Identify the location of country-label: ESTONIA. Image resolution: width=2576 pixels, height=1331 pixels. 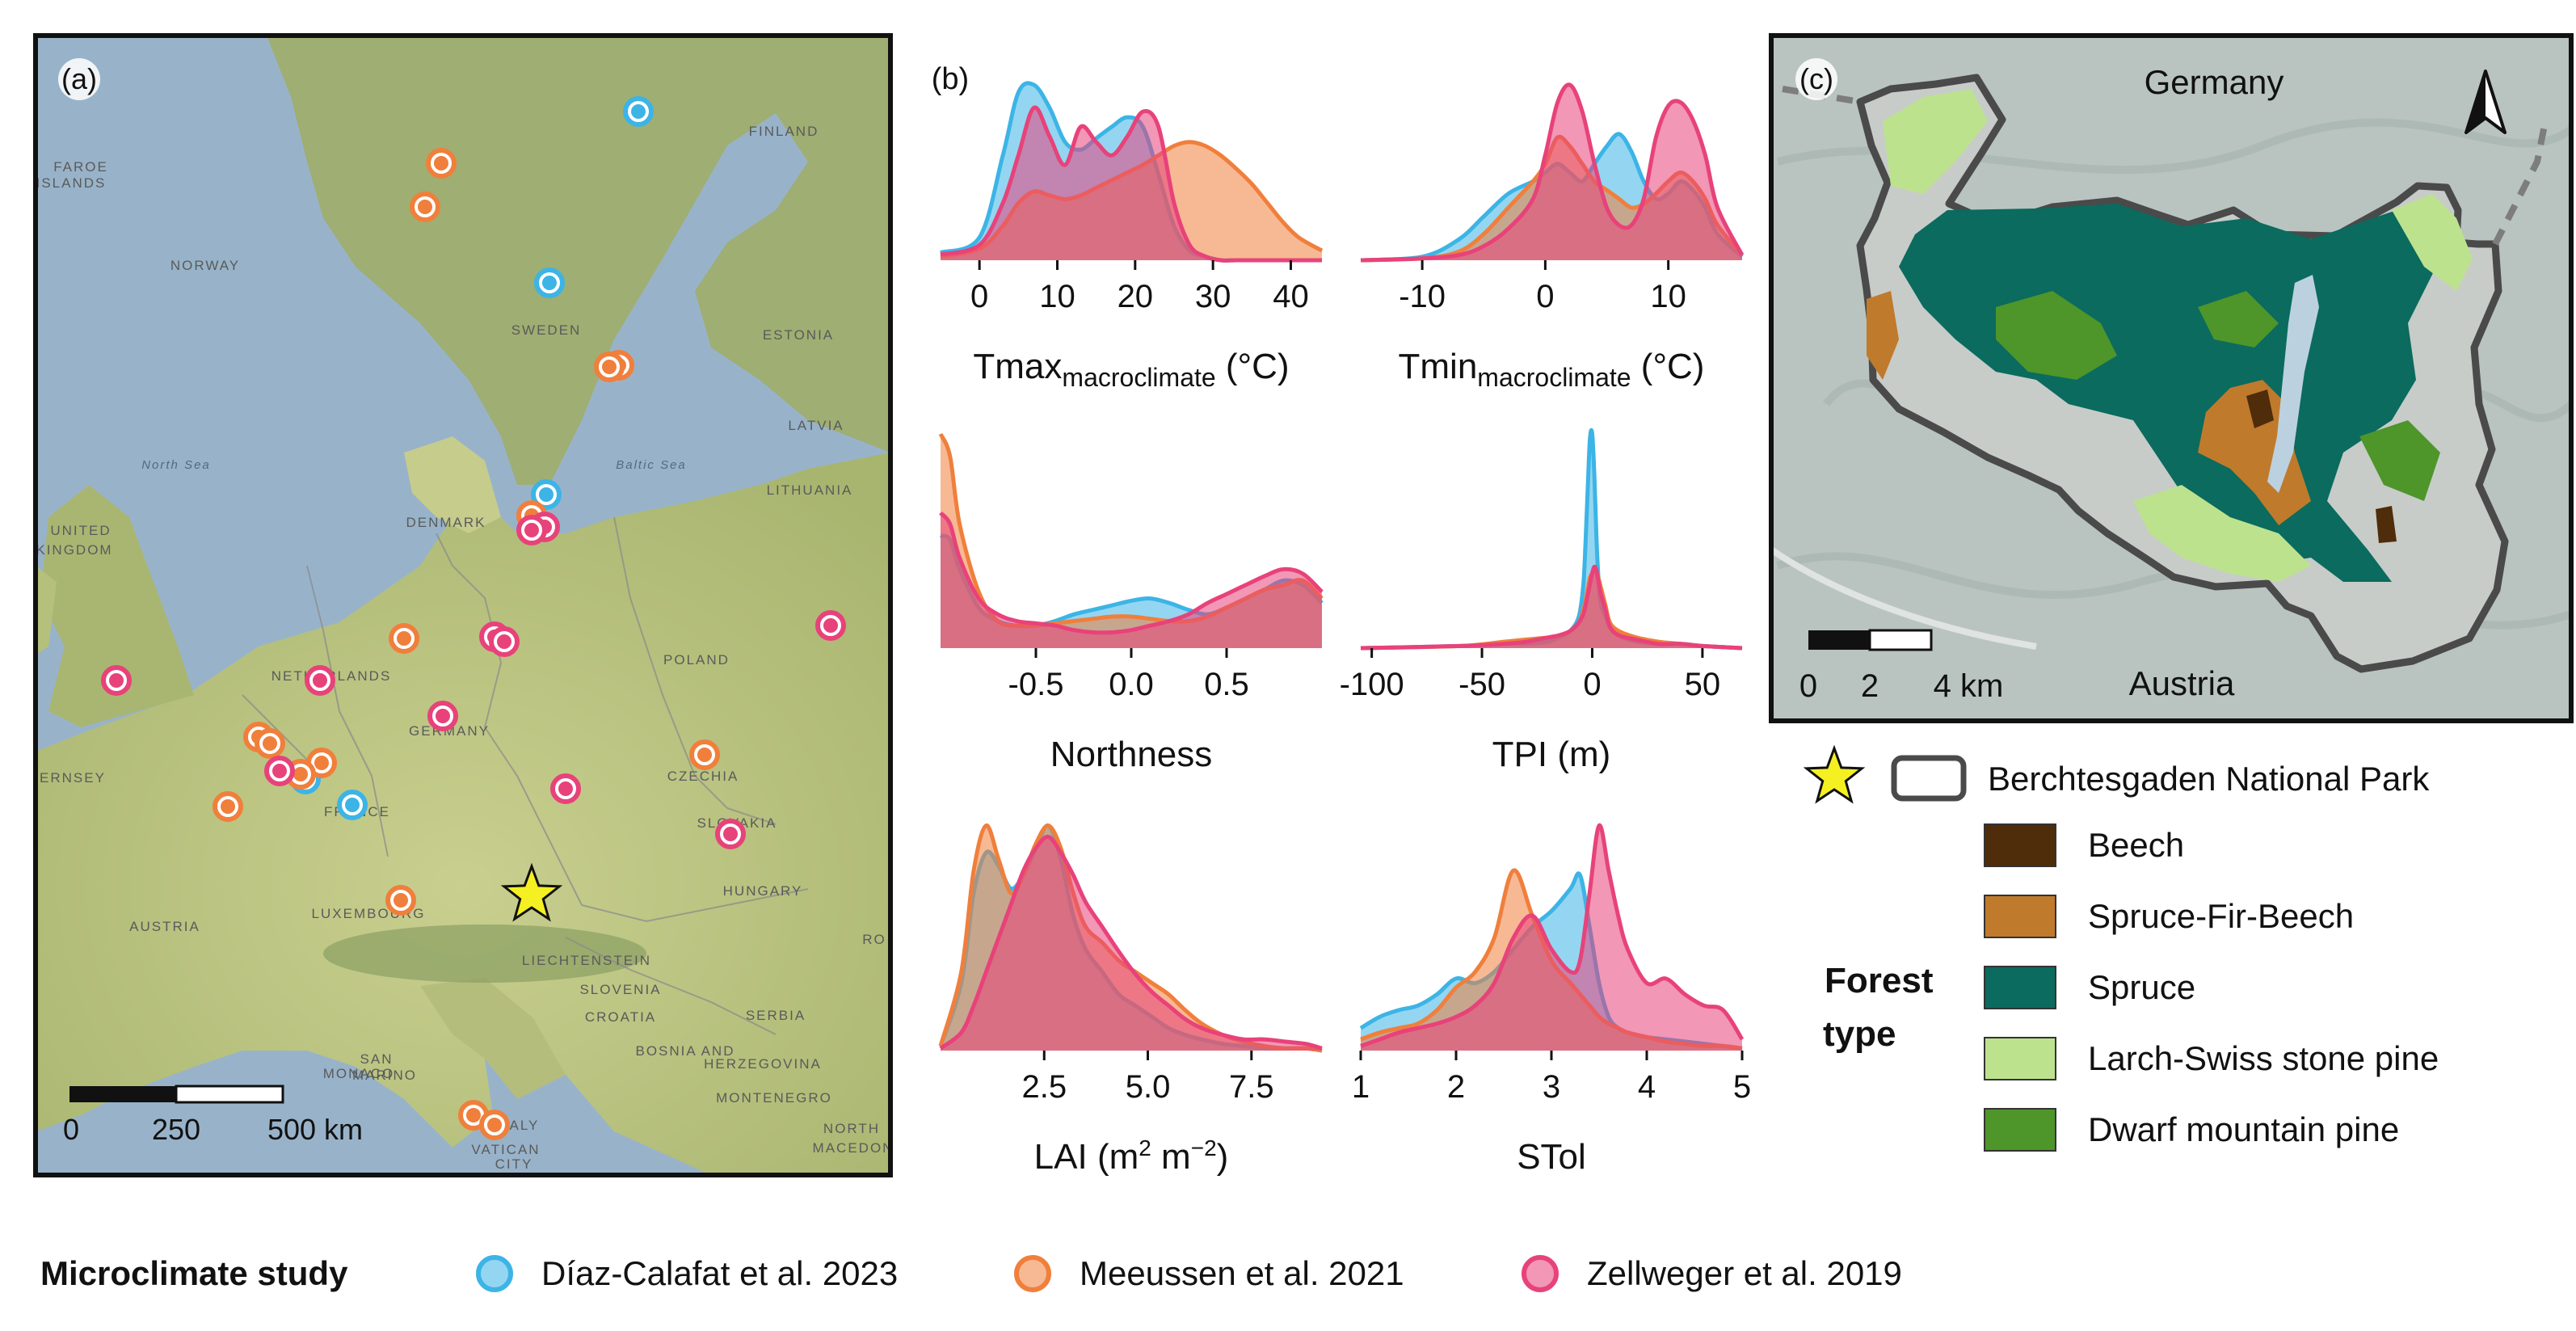
(798, 335).